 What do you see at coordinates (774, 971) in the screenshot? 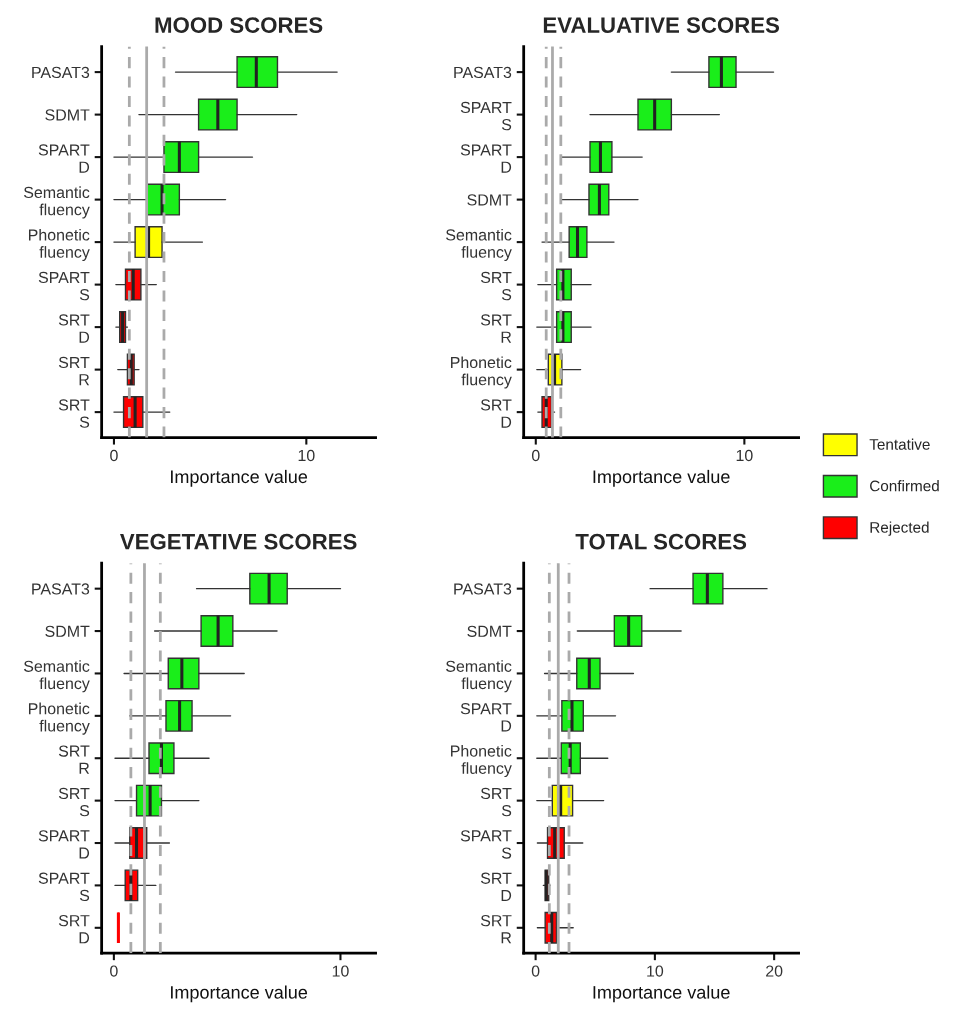
I see `x-tick-label: 20` at bounding box center [774, 971].